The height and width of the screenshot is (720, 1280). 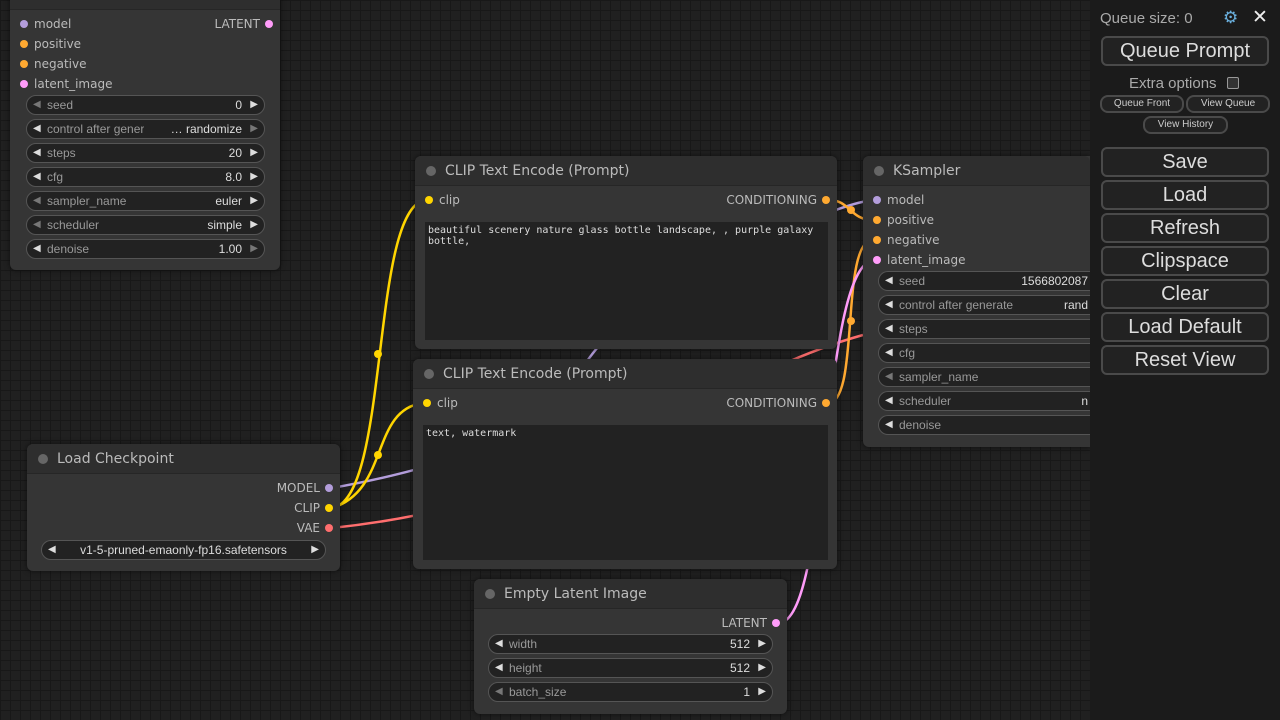 What do you see at coordinates (1185, 228) in the screenshot?
I see `refresh-button: Refresh` at bounding box center [1185, 228].